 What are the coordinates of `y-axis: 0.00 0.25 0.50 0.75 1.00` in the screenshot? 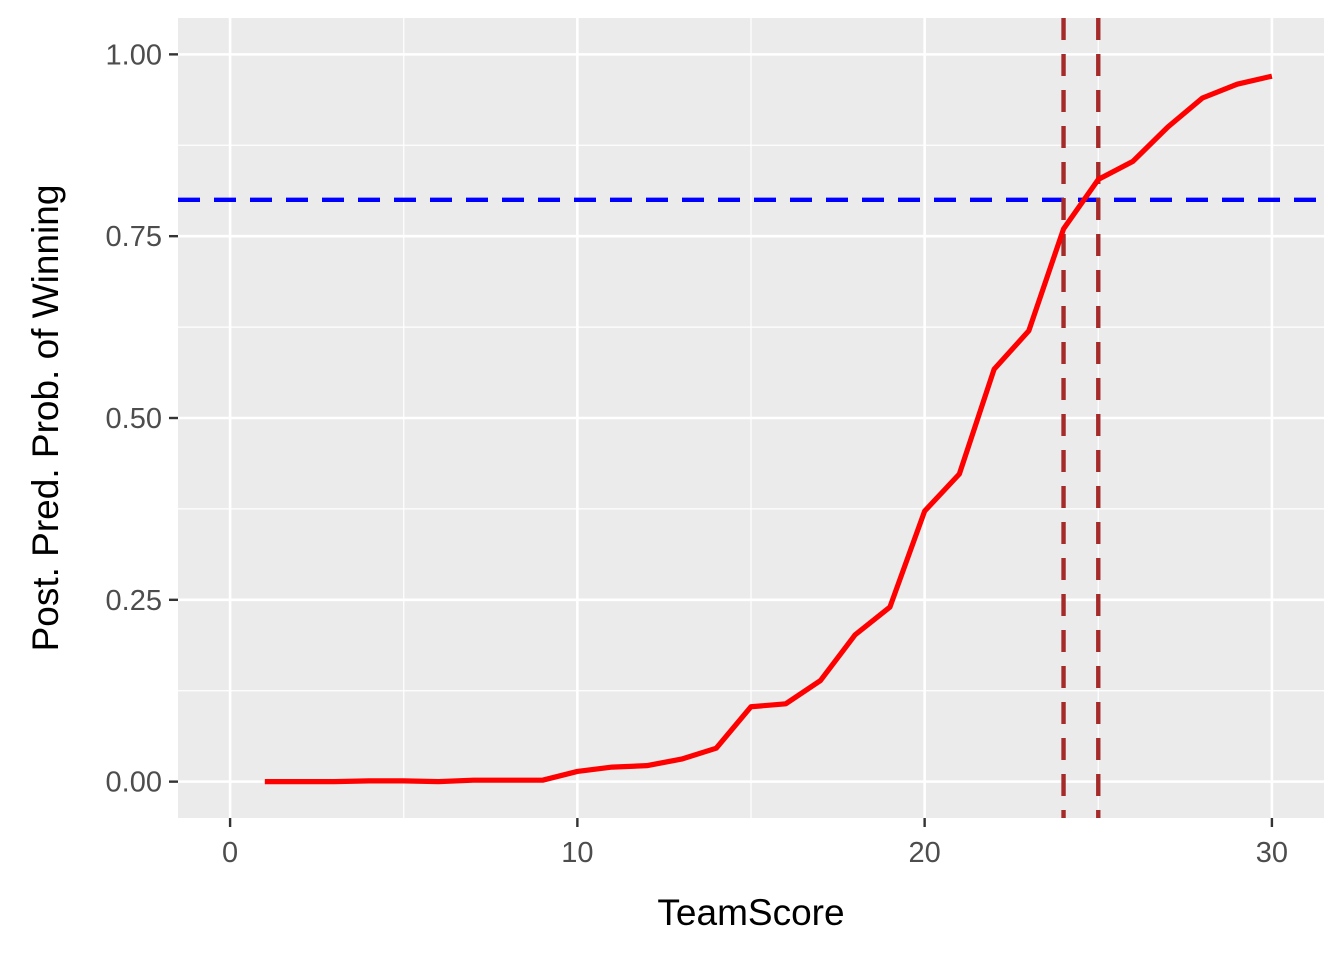 It's located at (142, 419).